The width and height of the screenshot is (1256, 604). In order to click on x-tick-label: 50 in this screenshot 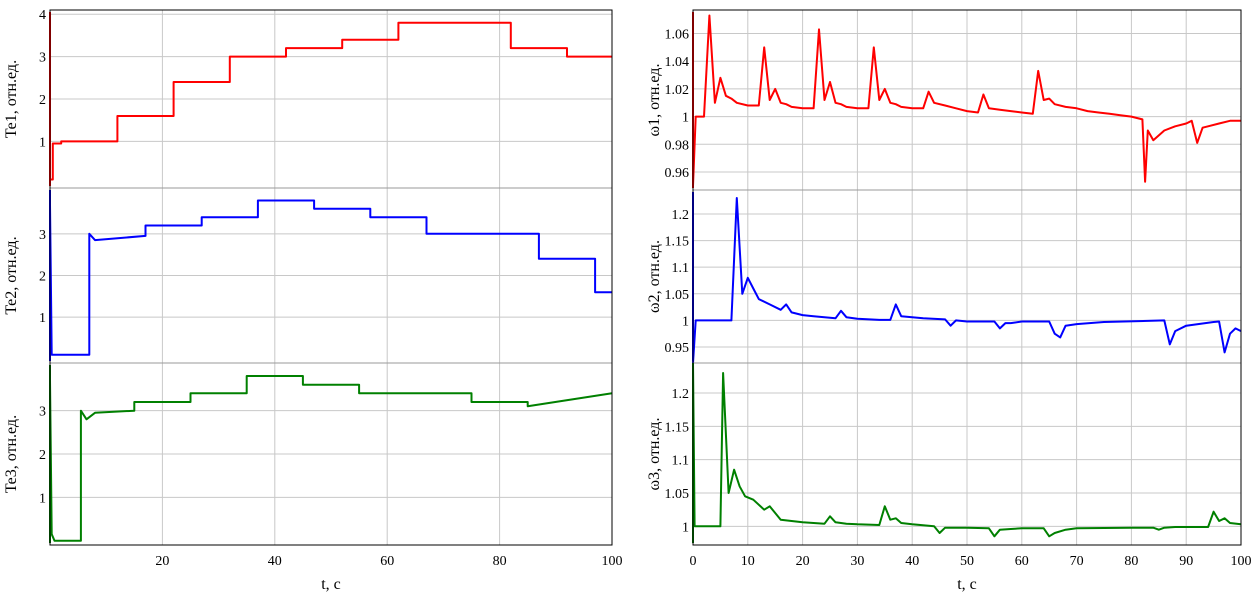, I will do `click(967, 561)`.